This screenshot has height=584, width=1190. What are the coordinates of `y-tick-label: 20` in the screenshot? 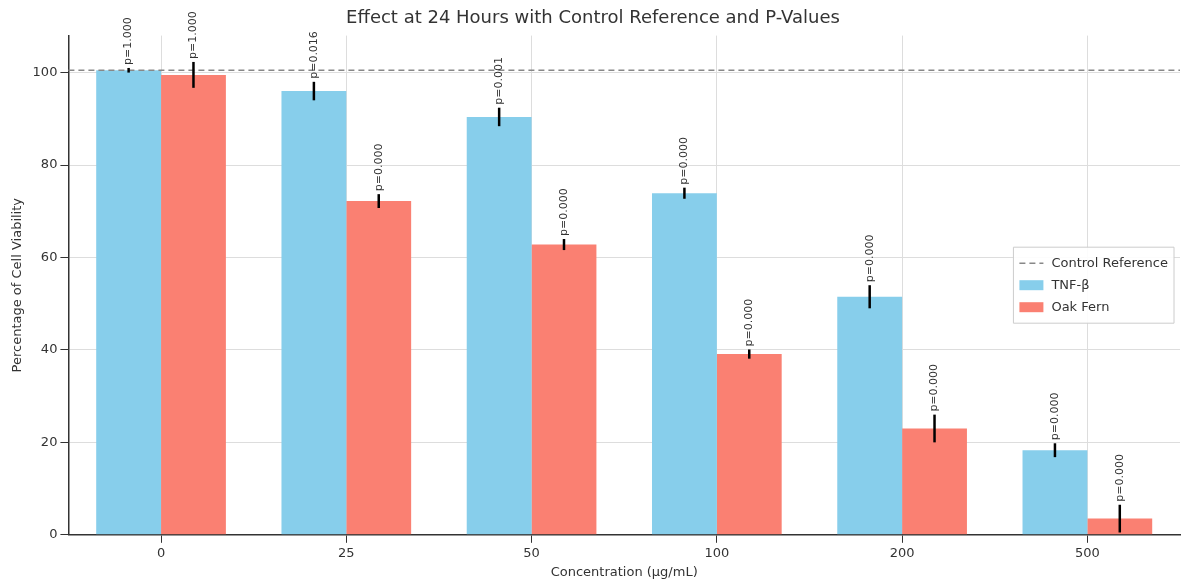 It's located at (49, 441).